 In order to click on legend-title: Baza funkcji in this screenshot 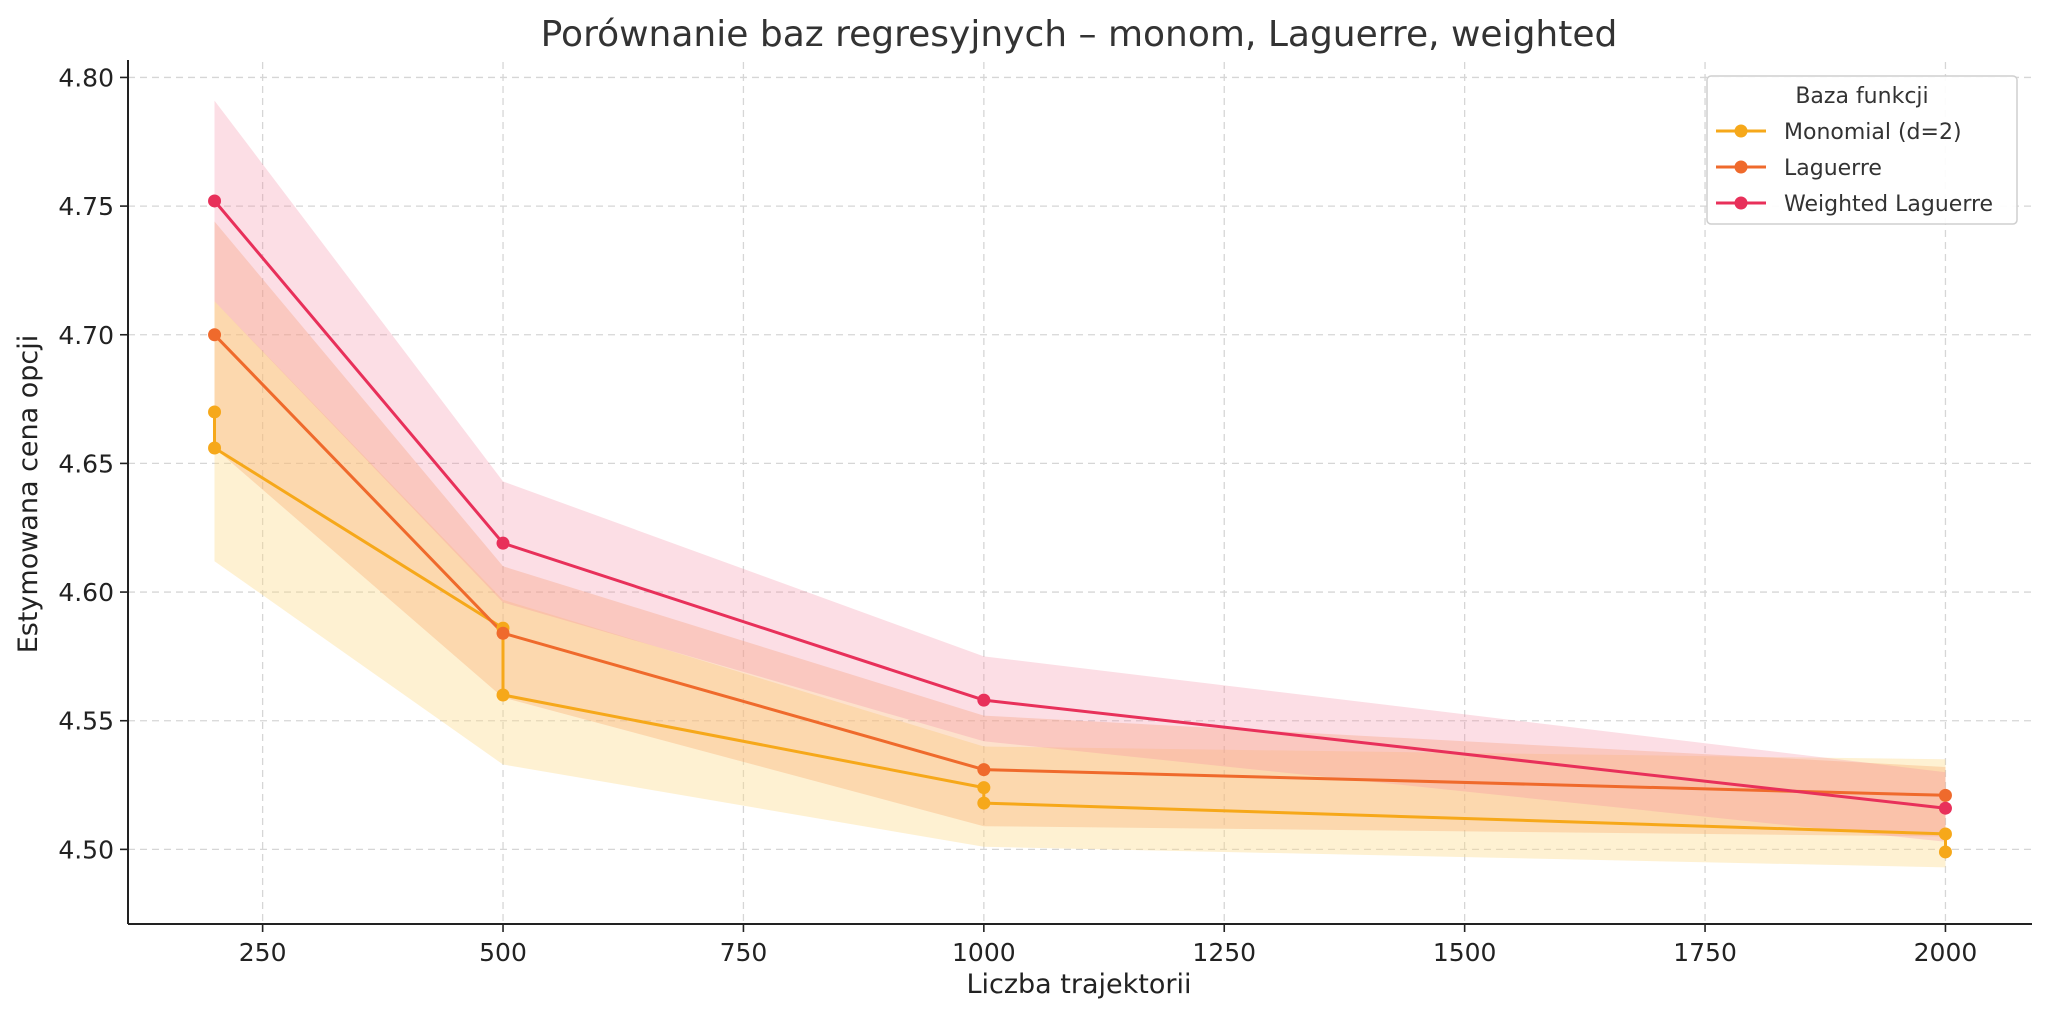, I will do `click(1861, 96)`.